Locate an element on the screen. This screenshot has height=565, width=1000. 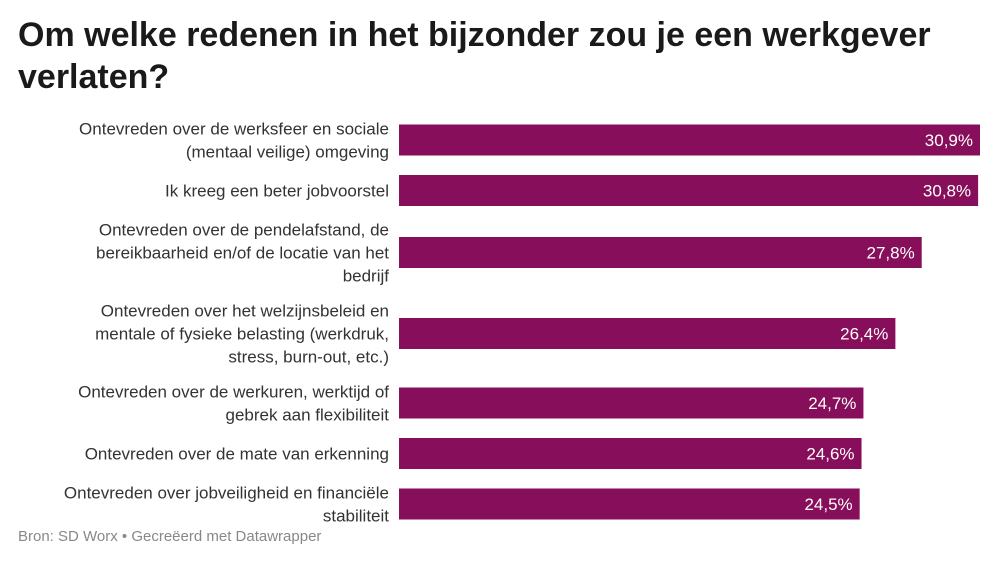
value-label: 26,4% is located at coordinates (864, 334).